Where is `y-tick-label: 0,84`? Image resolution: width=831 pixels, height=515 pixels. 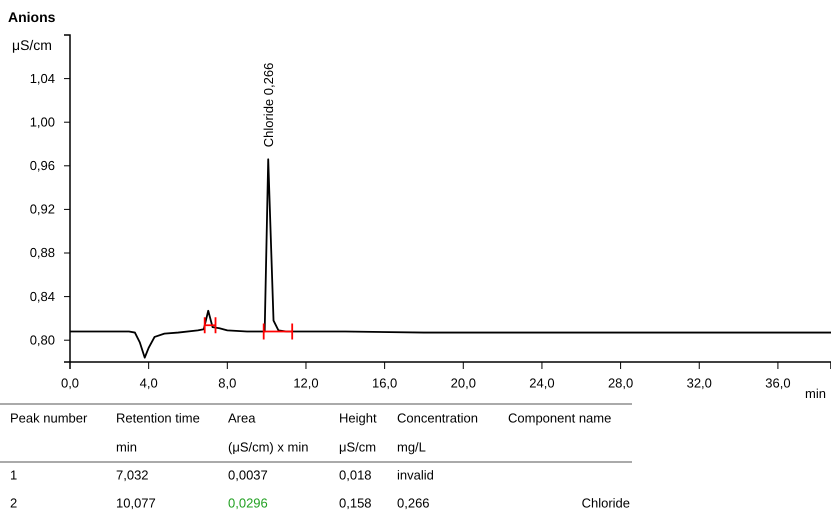
y-tick-label: 0,84 is located at coordinates (42, 296).